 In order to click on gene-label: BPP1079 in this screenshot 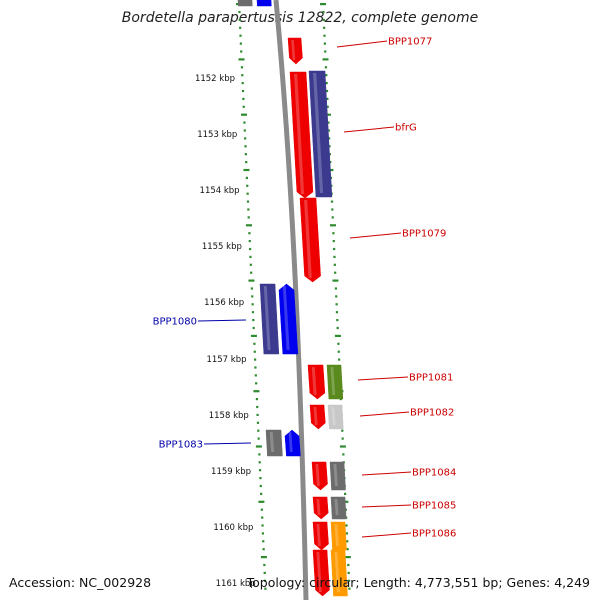, I will do `click(424, 234)`.